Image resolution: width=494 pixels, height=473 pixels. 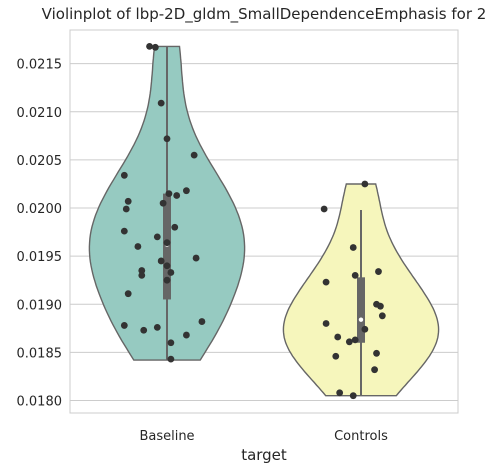 What do you see at coordinates (40, 65) in the screenshot?
I see `y-tick-label: 0.0215` at bounding box center [40, 65].